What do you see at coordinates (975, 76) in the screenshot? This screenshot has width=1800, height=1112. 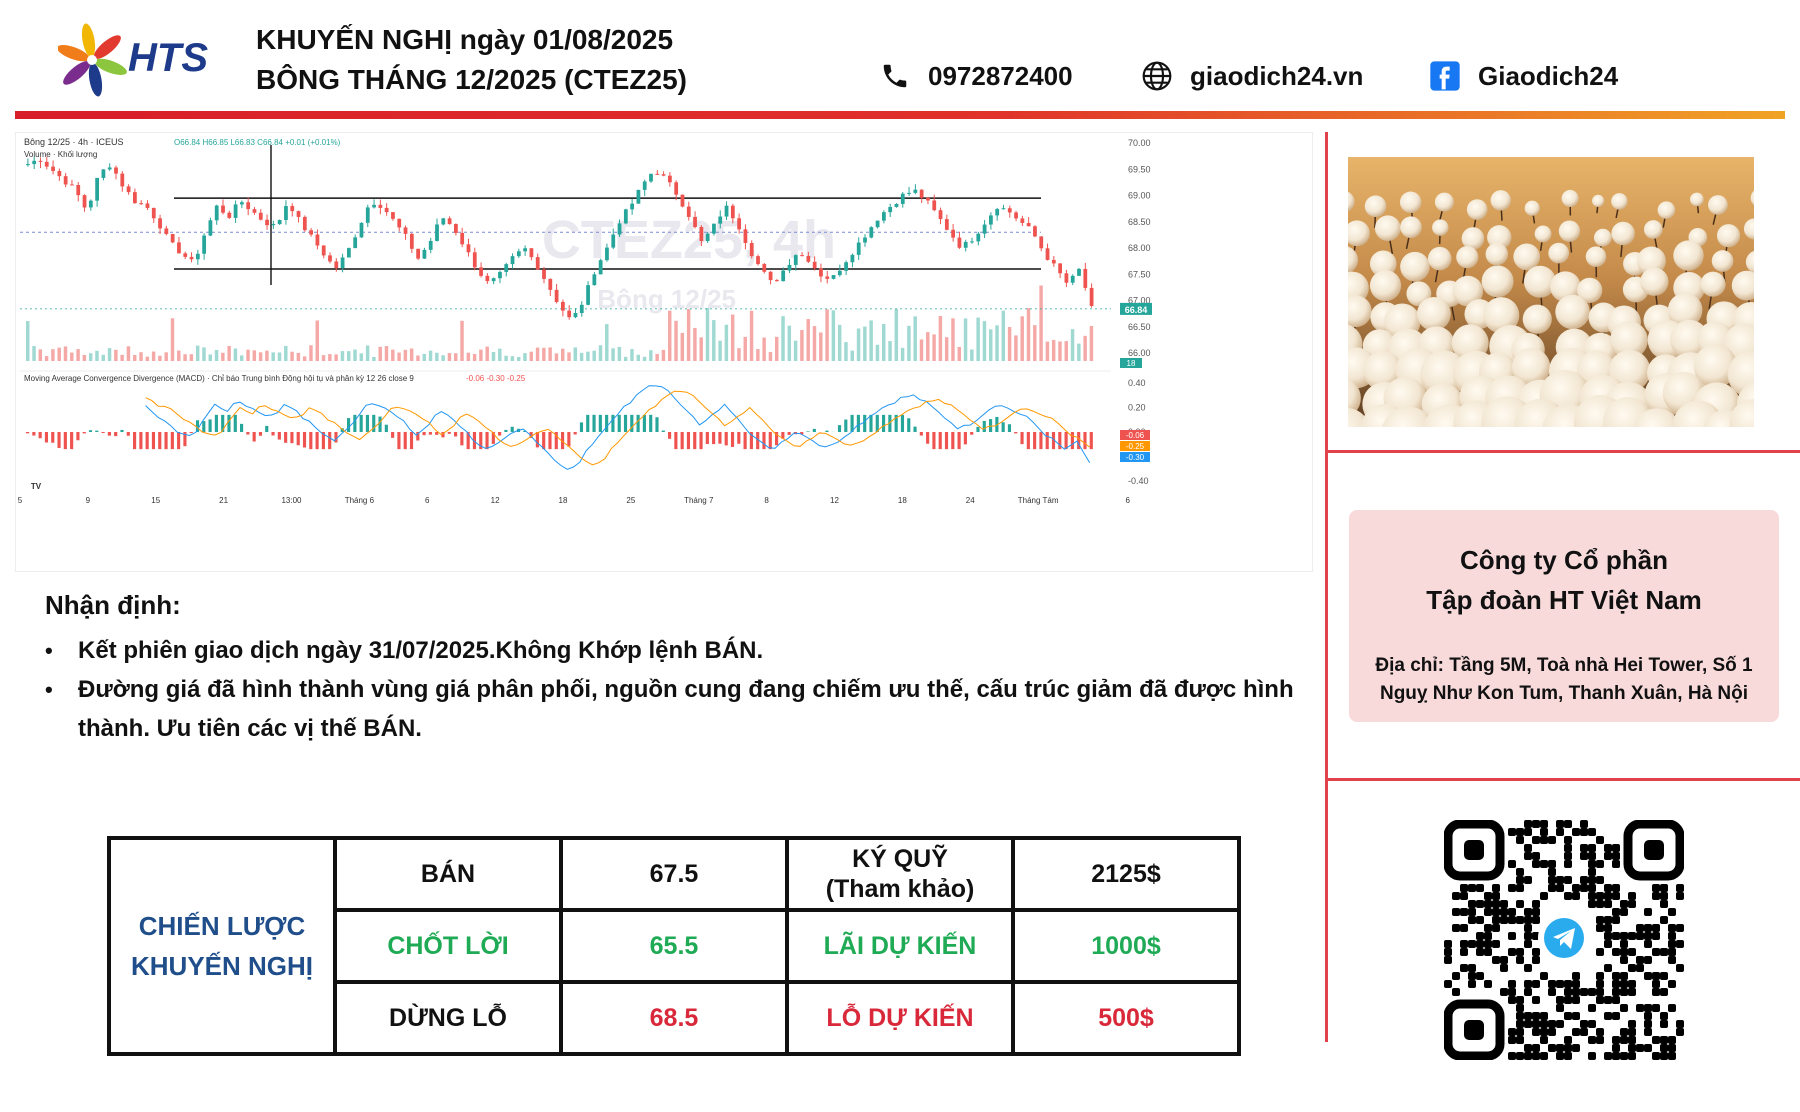 I see `phone-contact: 0972872400` at bounding box center [975, 76].